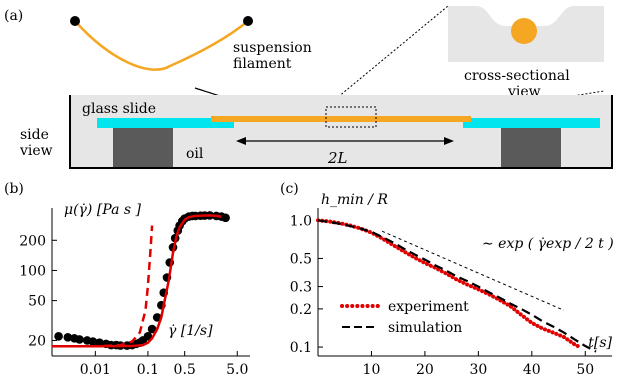 The width and height of the screenshot is (642, 388). What do you see at coordinates (119, 109) in the screenshot?
I see `glass-slide-label: glass slide` at bounding box center [119, 109].